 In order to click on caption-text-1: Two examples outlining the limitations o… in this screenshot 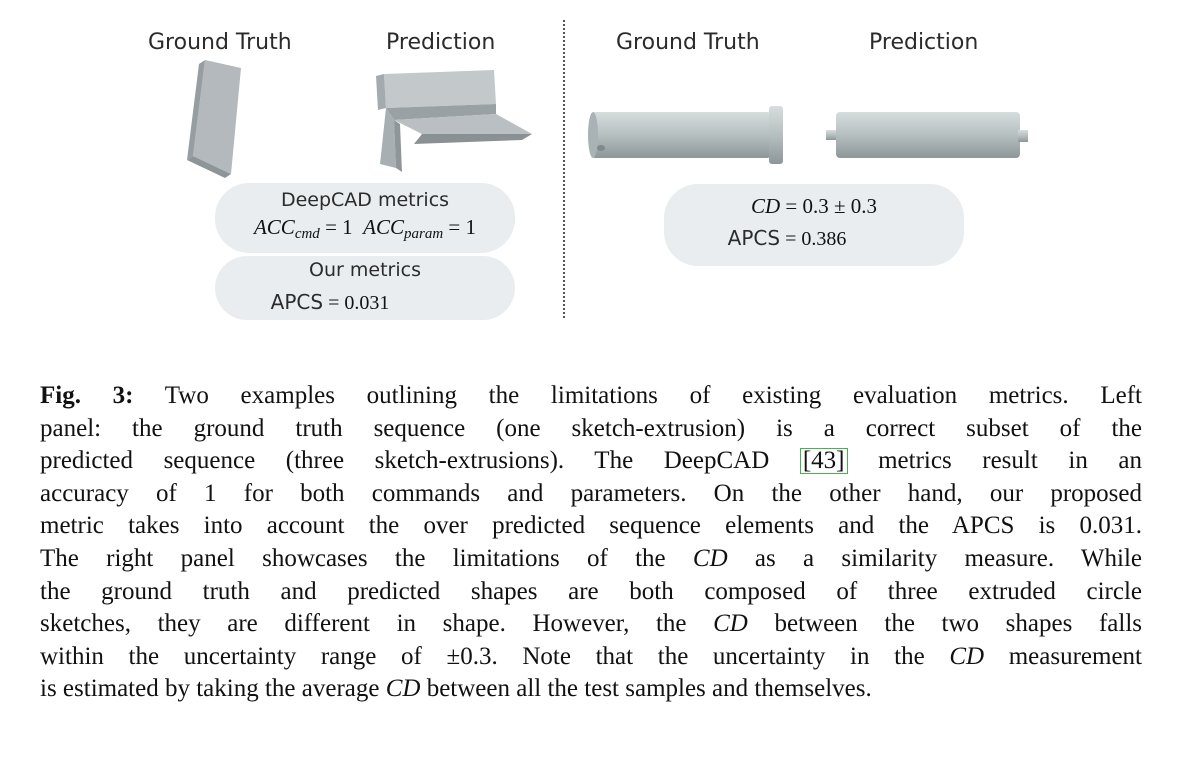, I will do `click(637, 395)`.